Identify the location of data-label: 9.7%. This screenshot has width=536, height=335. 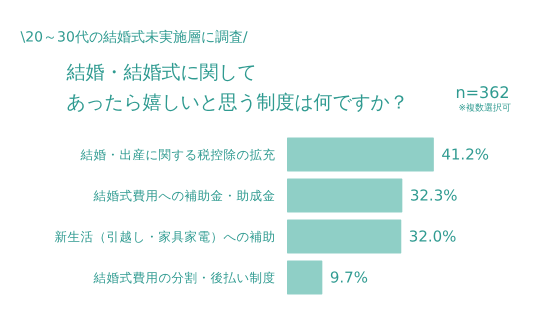
(349, 277).